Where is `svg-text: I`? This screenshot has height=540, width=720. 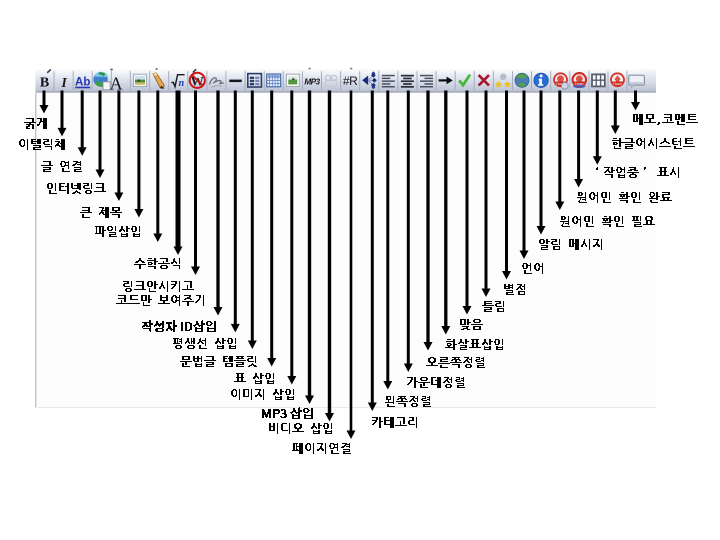
svg-text: I is located at coordinates (63, 83).